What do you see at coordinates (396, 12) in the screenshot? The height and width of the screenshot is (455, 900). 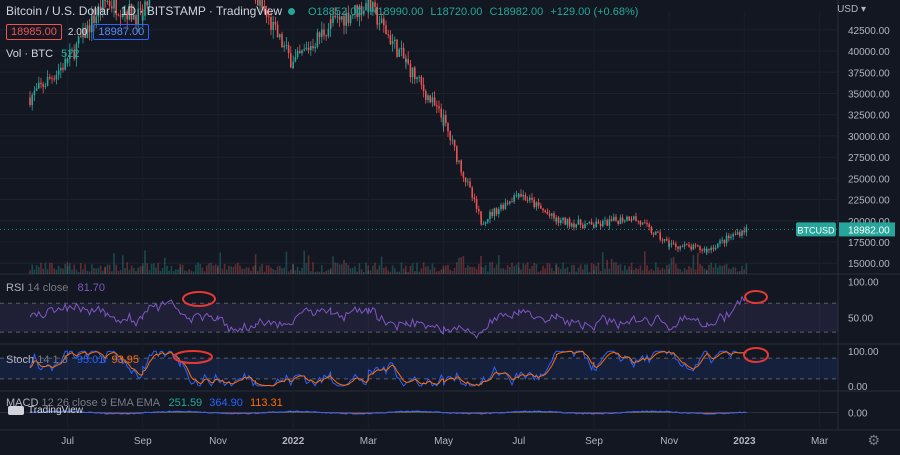 I see `high-value: H18990.00` at bounding box center [396, 12].